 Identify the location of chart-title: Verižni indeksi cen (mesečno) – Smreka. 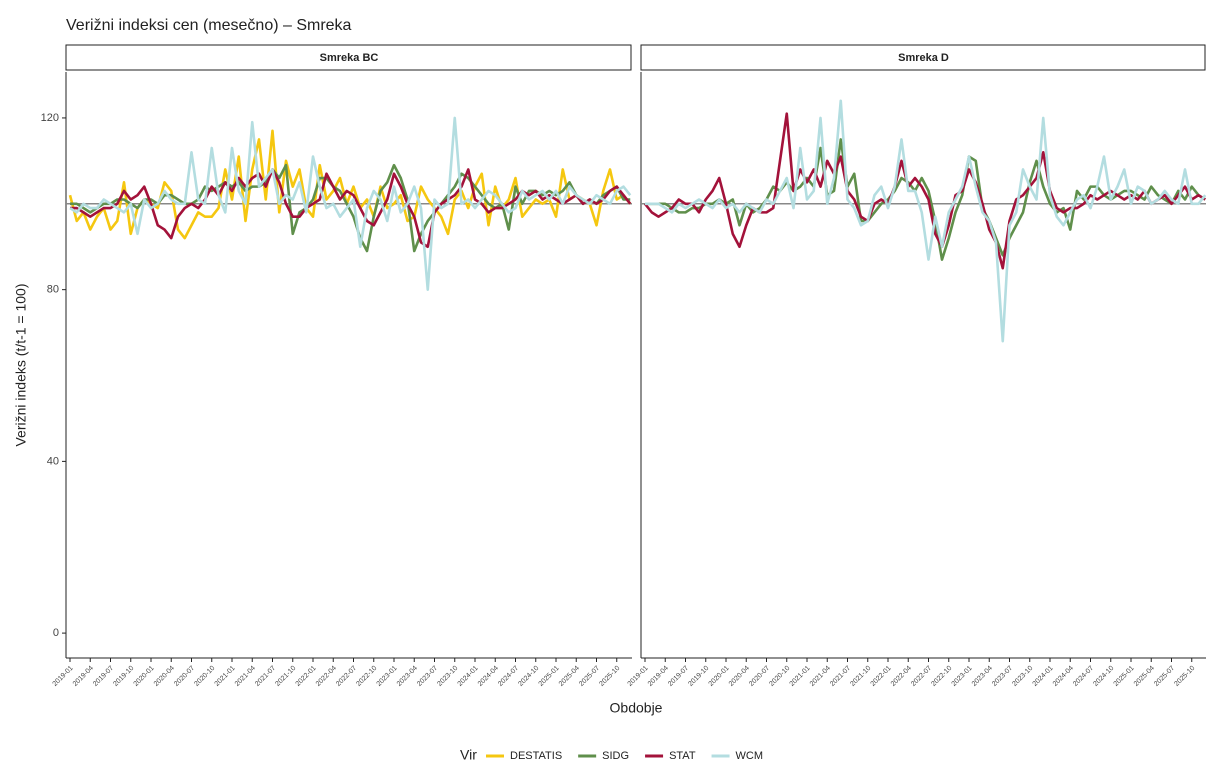
(209, 25).